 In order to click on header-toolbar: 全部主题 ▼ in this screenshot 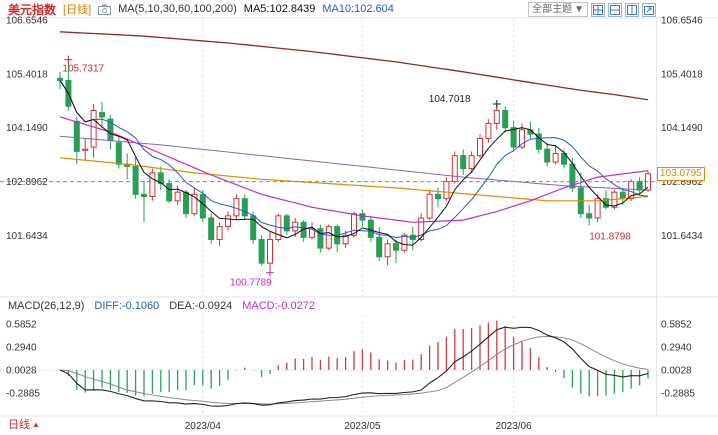, I will do `click(592, 9)`.